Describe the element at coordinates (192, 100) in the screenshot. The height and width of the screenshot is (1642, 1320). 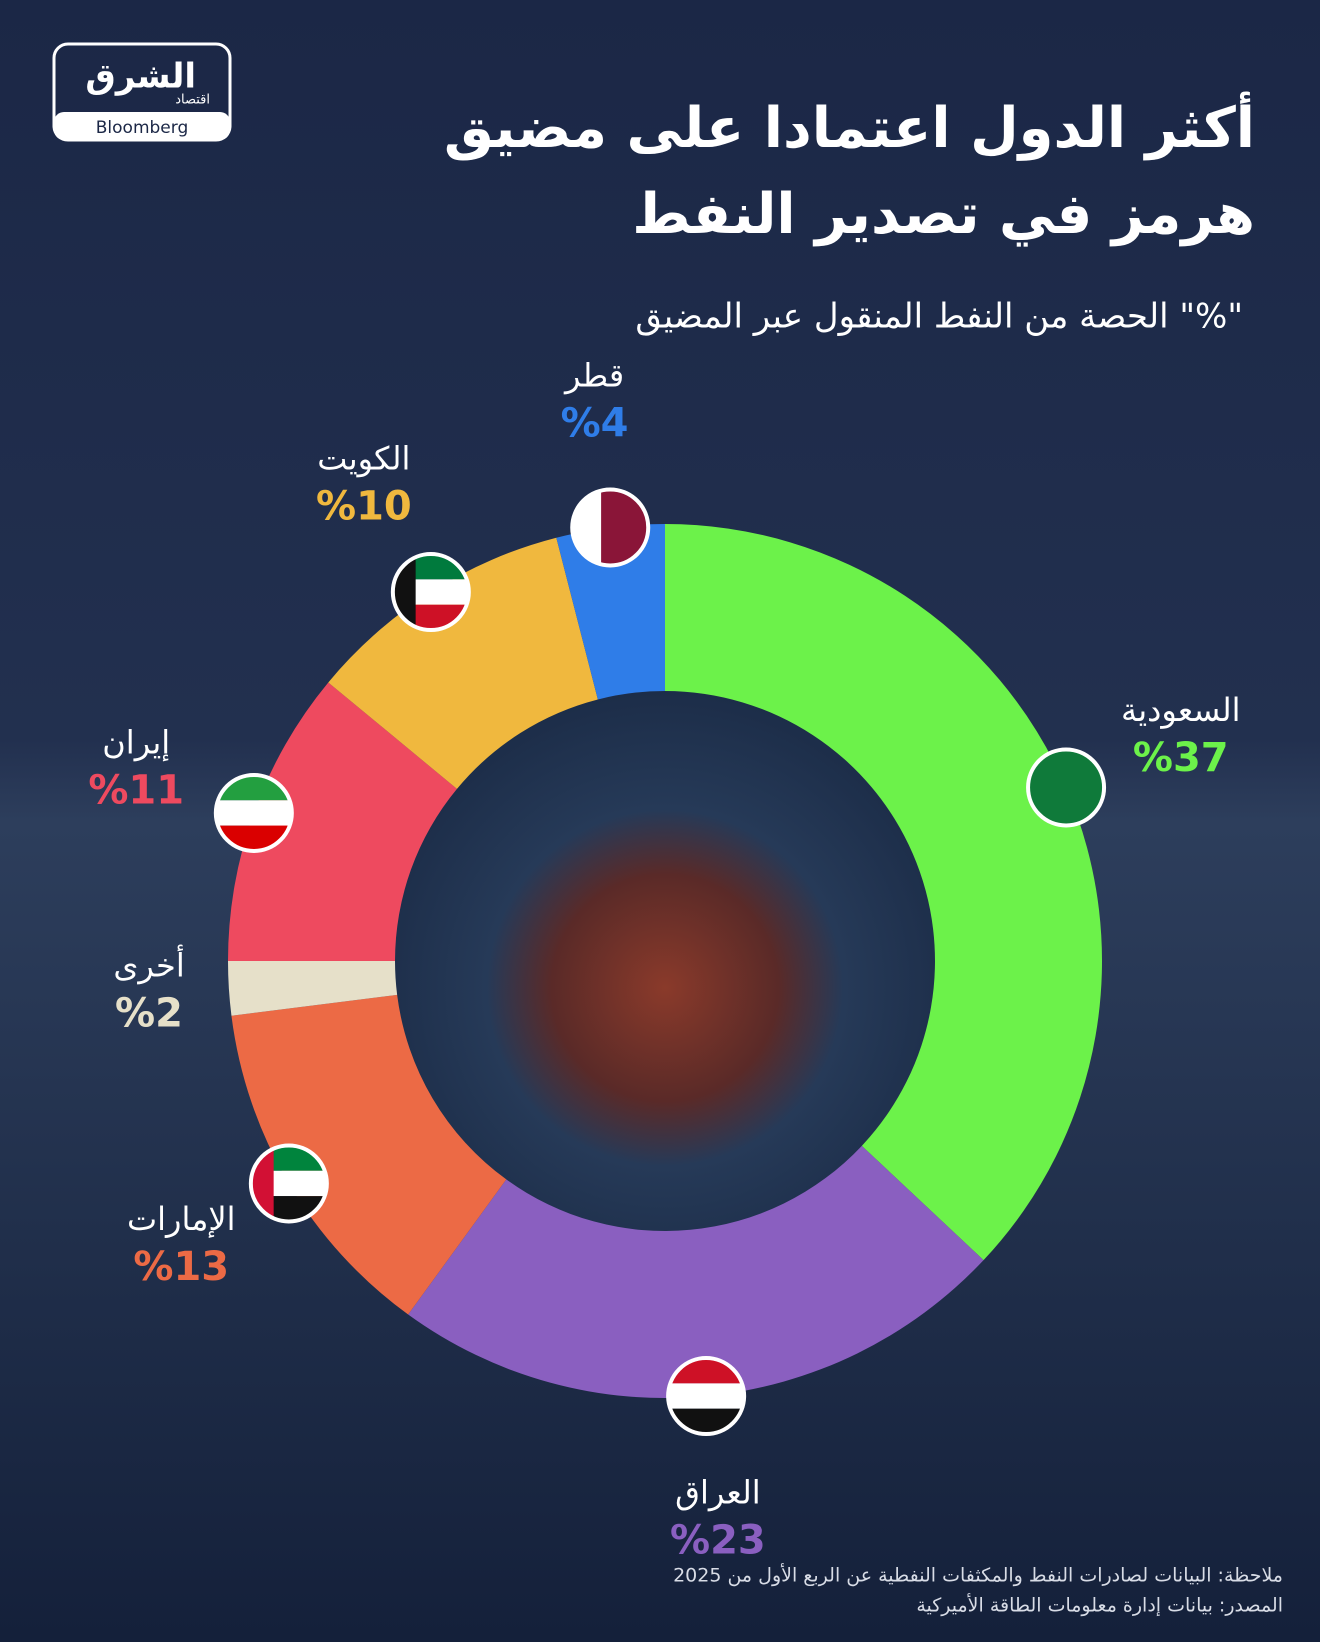
I see `logo-tagline: اقتصاد` at that location.